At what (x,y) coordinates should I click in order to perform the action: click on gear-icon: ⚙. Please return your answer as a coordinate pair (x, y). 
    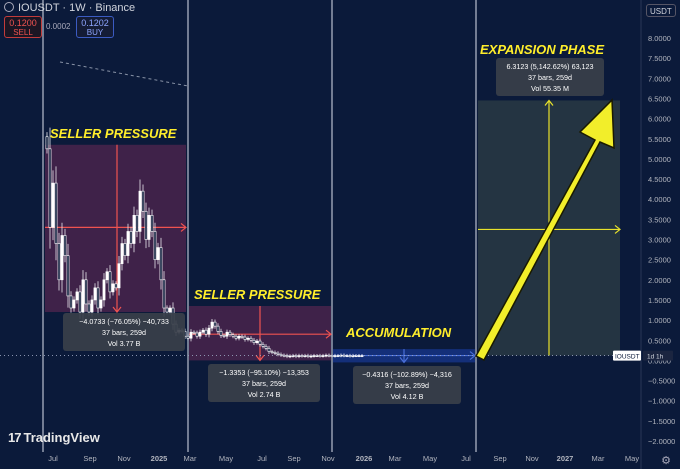
    Looking at the image, I should click on (666, 461).